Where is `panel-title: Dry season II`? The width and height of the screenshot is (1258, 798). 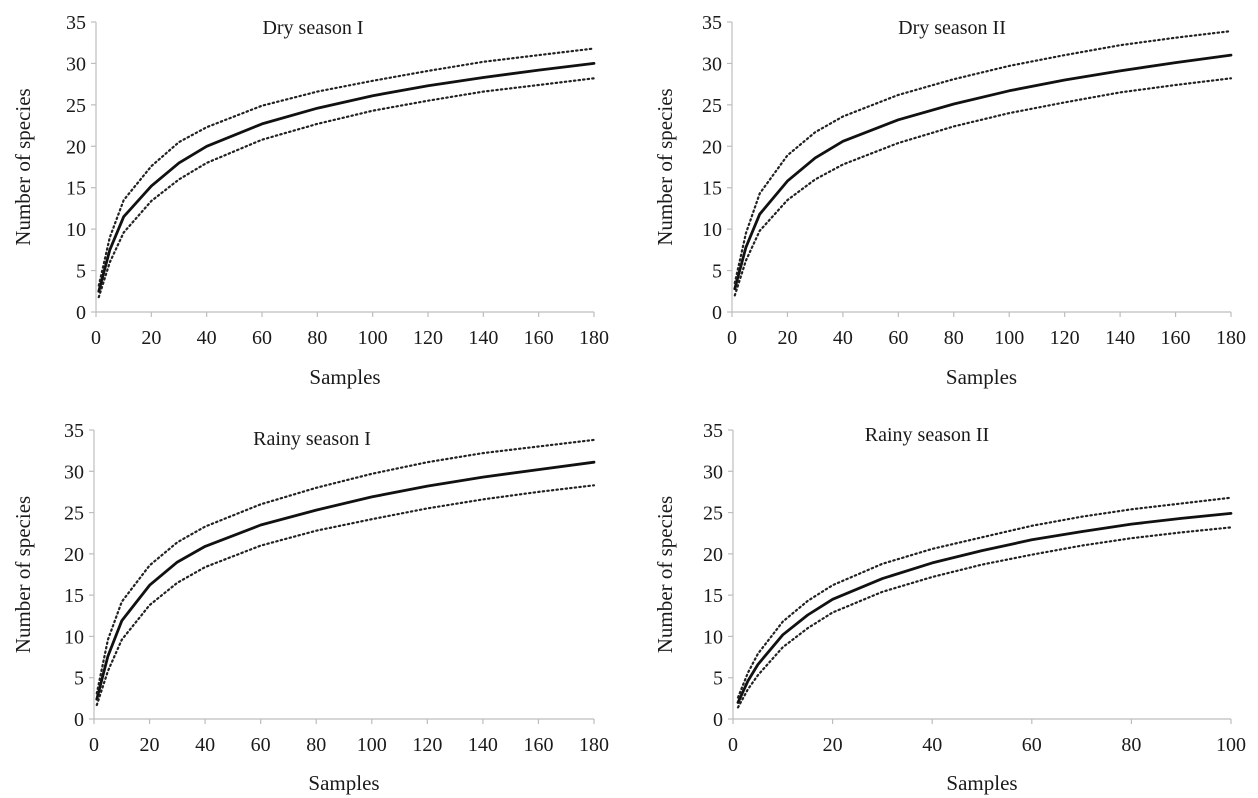
panel-title: Dry season II is located at coordinates (952, 28).